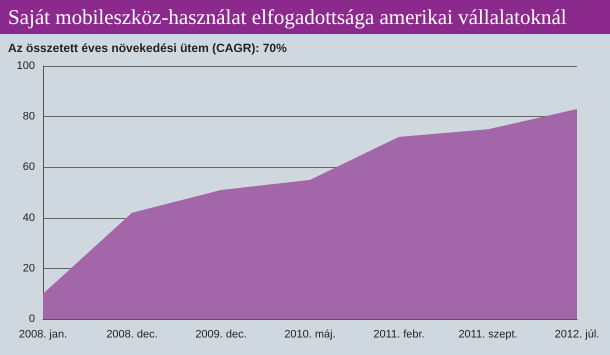 The image size is (610, 355). What do you see at coordinates (132, 334) in the screenshot?
I see `x-tick-label: 2008. dec.` at bounding box center [132, 334].